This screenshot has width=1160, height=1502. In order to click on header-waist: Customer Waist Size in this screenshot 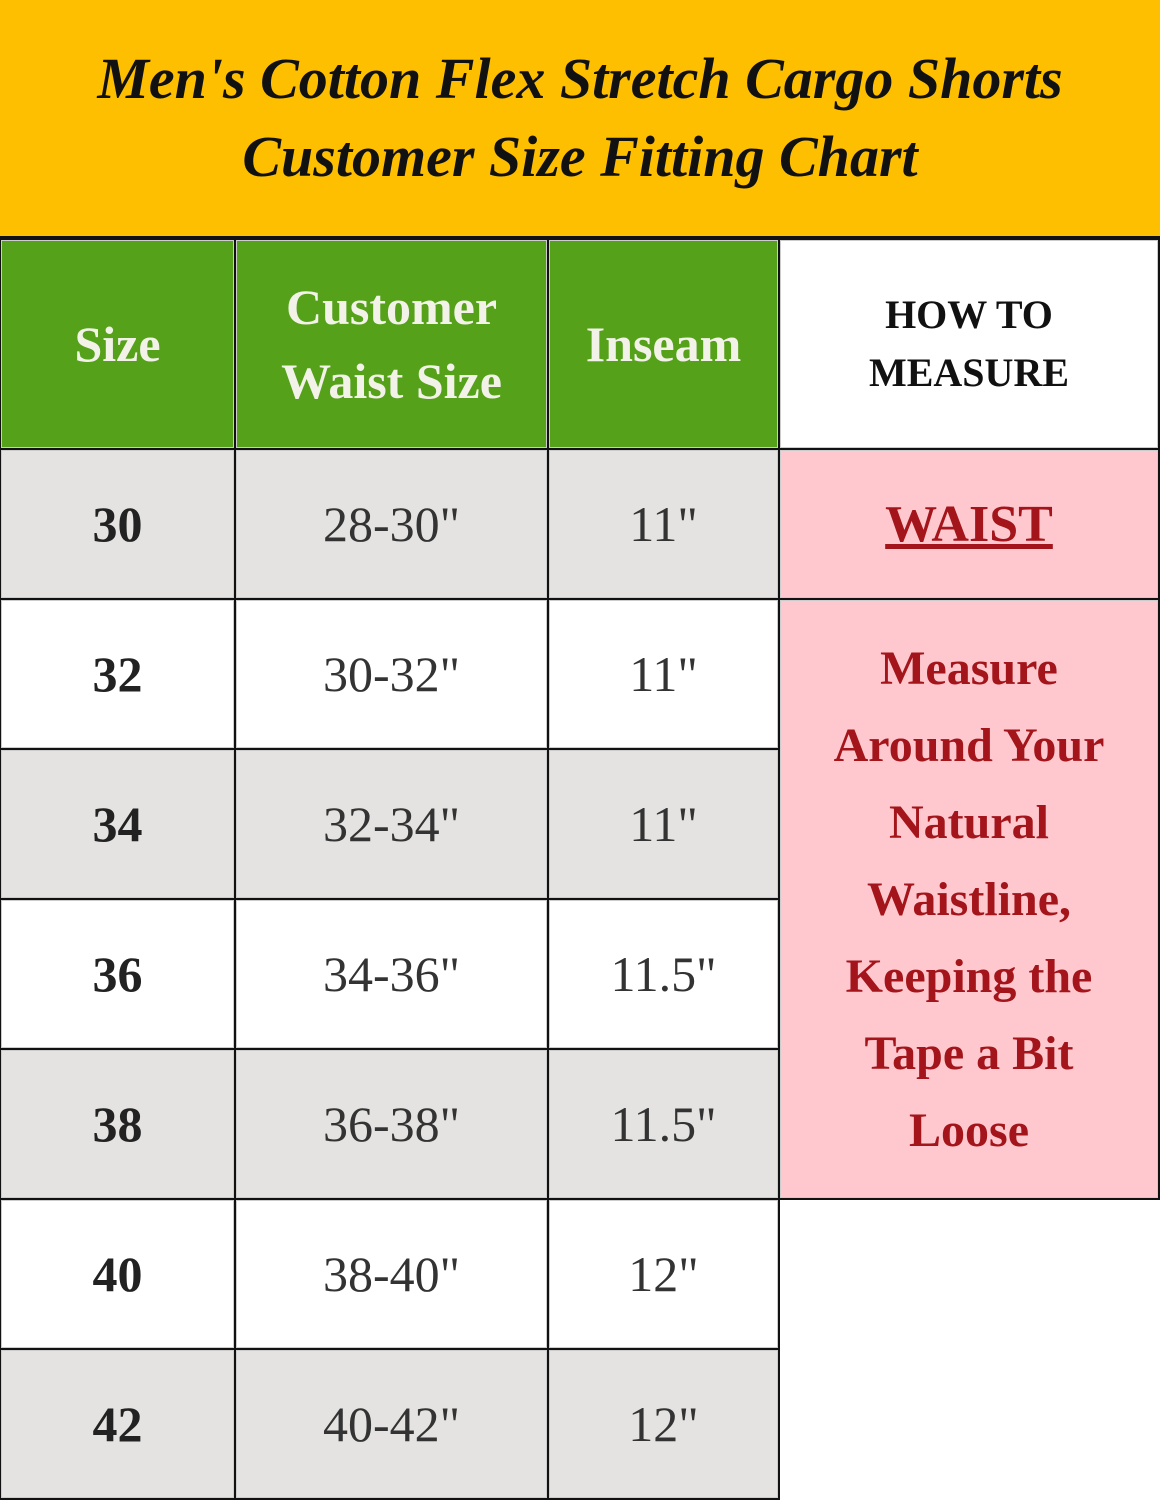, I will do `click(391, 344)`.